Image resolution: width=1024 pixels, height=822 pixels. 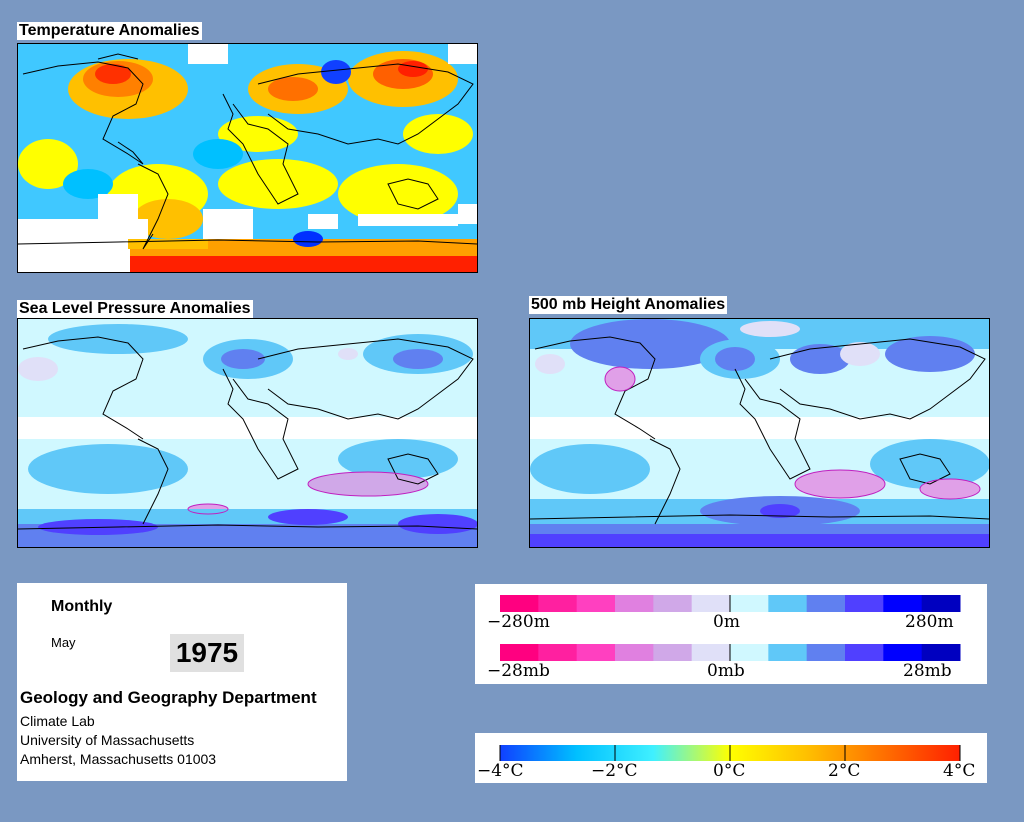 I want to click on temperature-legend-bar, so click(x=730, y=753).